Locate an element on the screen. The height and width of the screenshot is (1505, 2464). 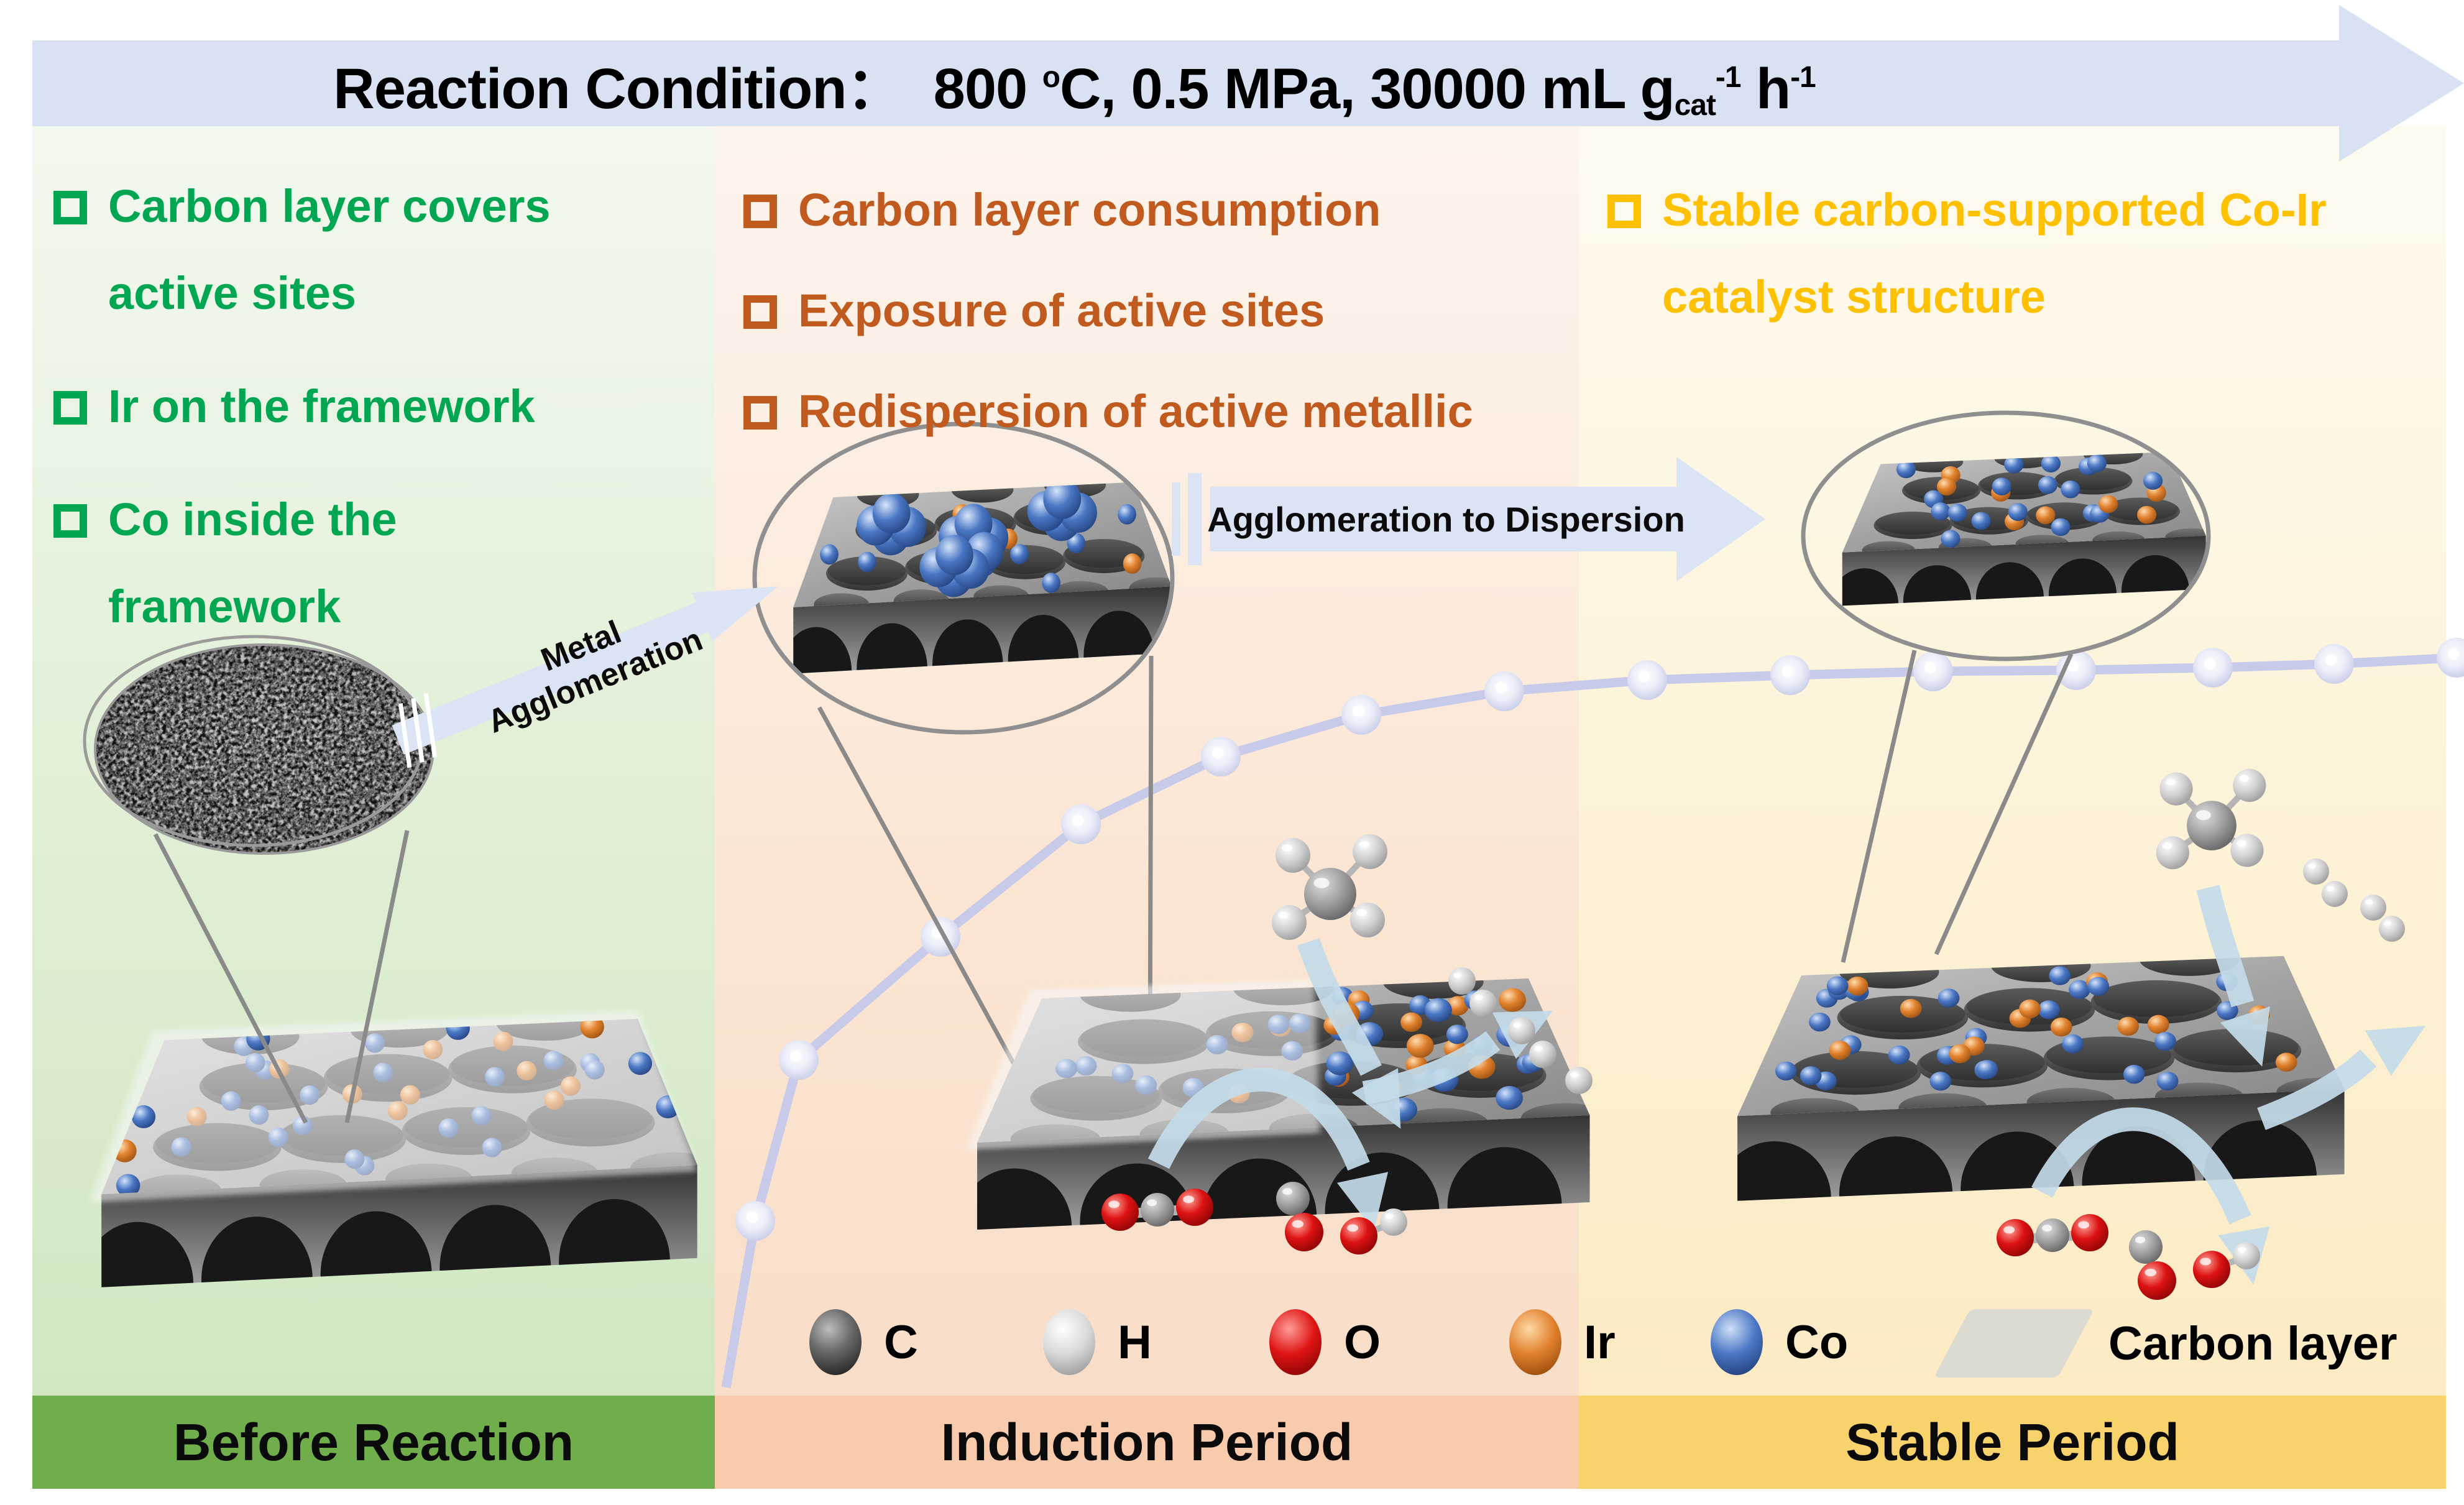
legend-label: Ir is located at coordinates (1600, 1342).